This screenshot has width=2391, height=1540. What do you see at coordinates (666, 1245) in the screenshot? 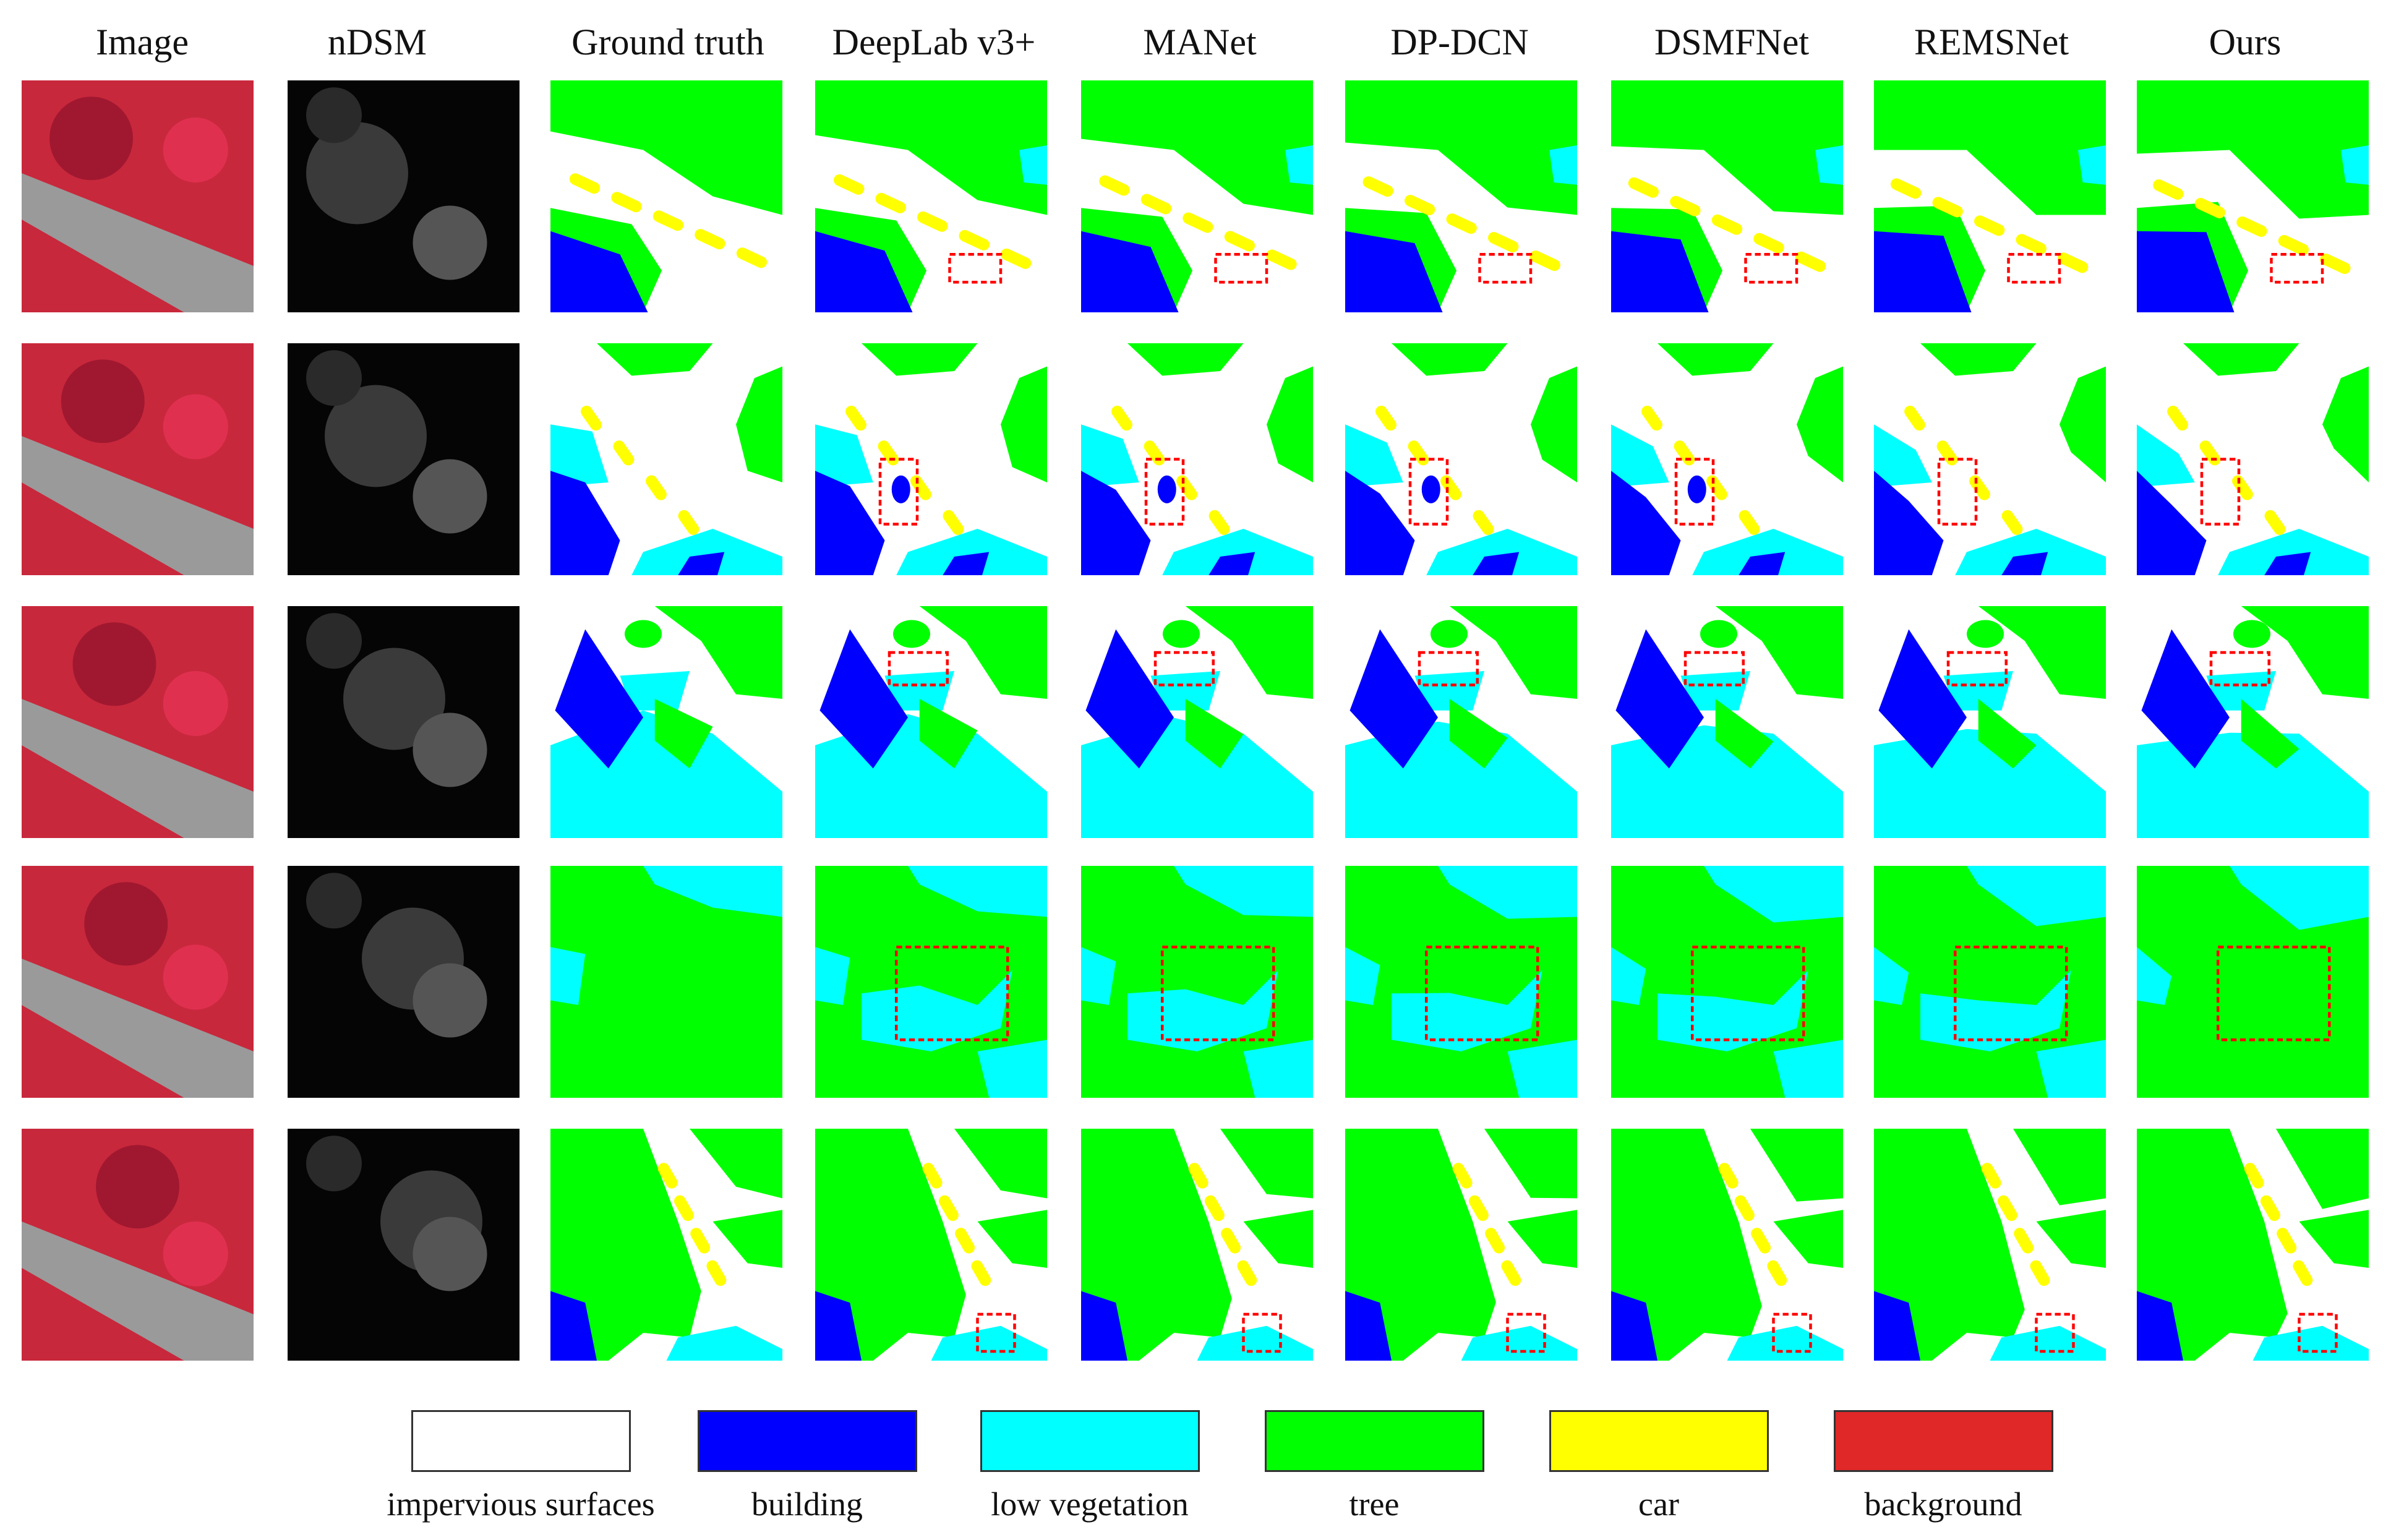
I see `cell-r5-ground-truth` at bounding box center [666, 1245].